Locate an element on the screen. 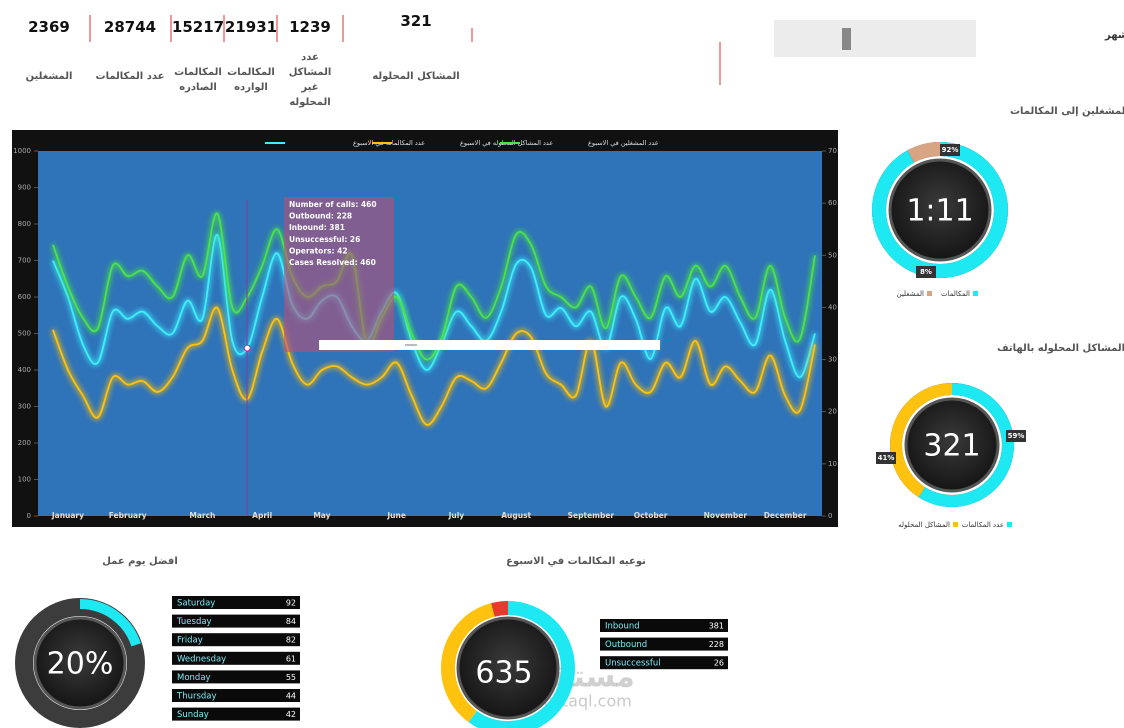 The width and height of the screenshot is (1124, 728). day-value: 44 is located at coordinates (291, 696).